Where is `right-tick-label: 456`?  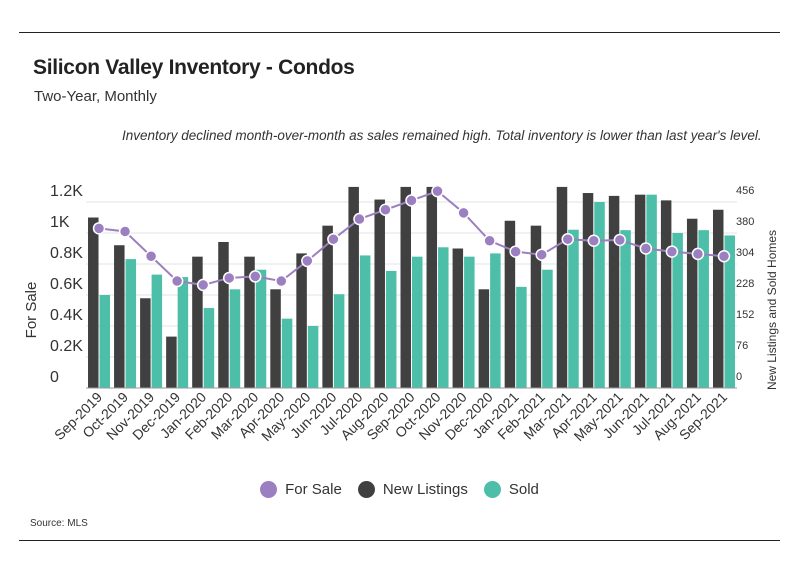 right-tick-label: 456 is located at coordinates (745, 191).